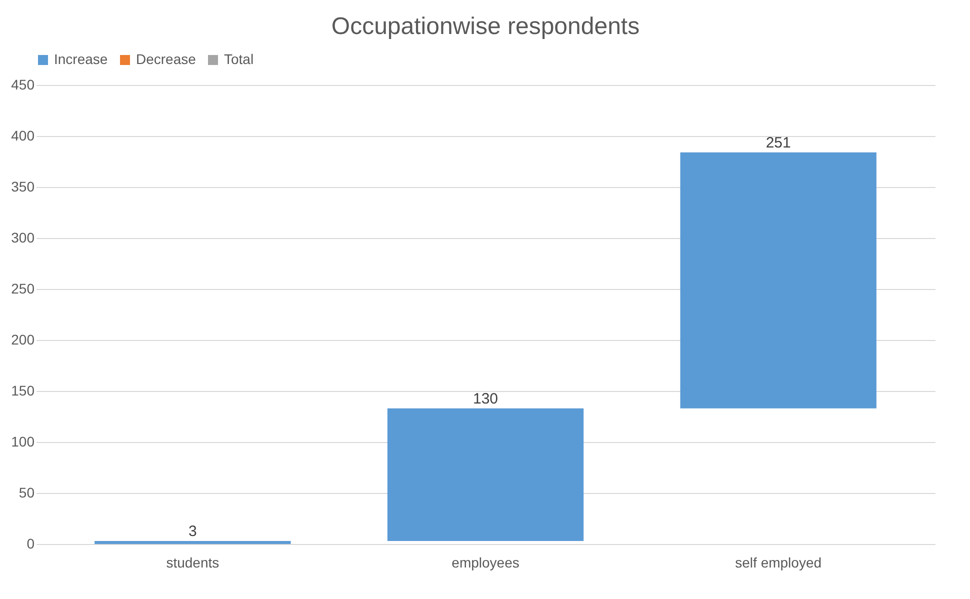  Describe the element at coordinates (192, 531) in the screenshot. I see `data-label: 3` at that location.